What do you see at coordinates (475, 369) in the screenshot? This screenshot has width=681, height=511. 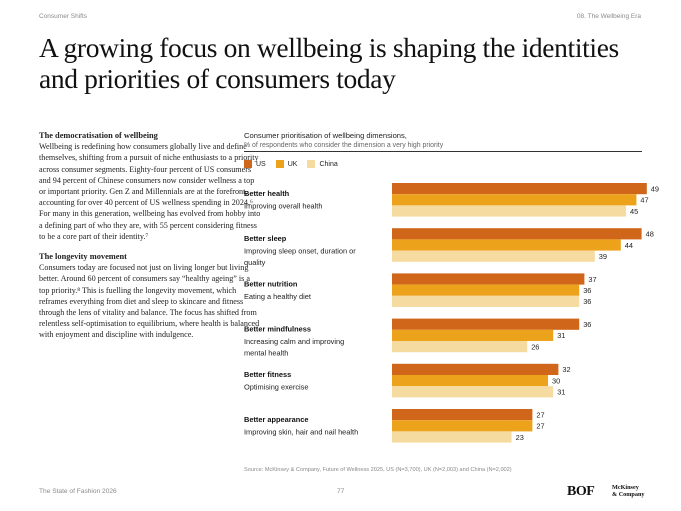 I see `bar-better-fitness-us` at bounding box center [475, 369].